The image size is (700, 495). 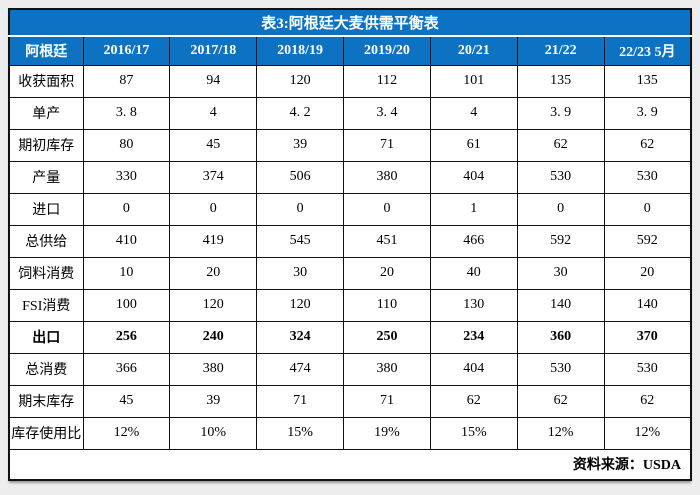 I want to click on cell-value: 545, so click(x=300, y=241).